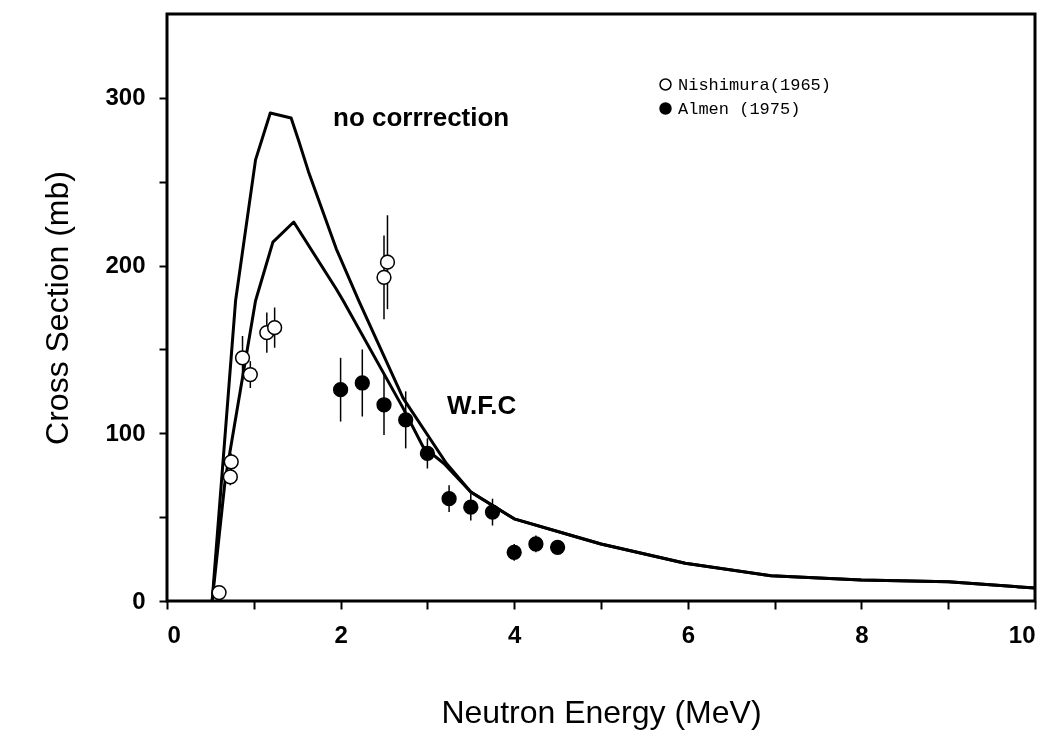 The image size is (1061, 751). What do you see at coordinates (421, 117) in the screenshot?
I see `annotation: no corrrection` at bounding box center [421, 117].